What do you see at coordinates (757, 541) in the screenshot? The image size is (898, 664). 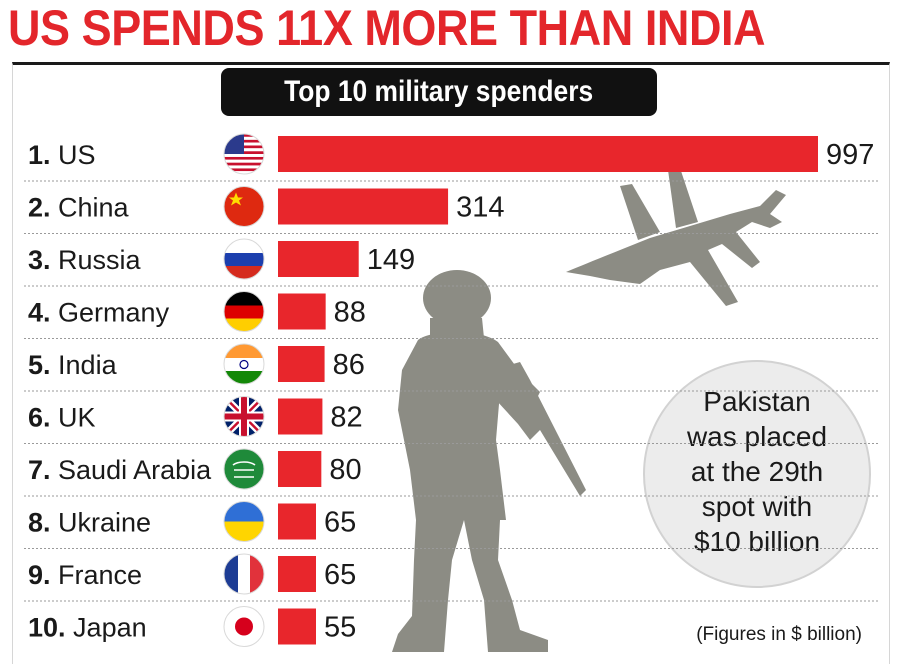 I see `callout-line: $10 billion` at bounding box center [757, 541].